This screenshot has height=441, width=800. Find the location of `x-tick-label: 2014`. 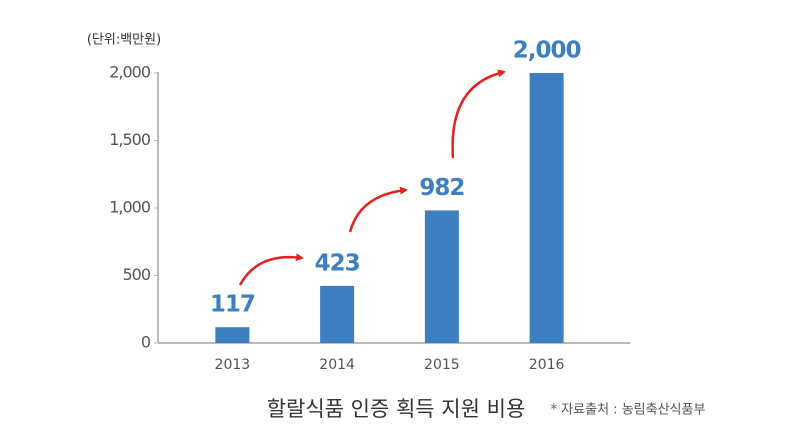

x-tick-label: 2014 is located at coordinates (337, 365).